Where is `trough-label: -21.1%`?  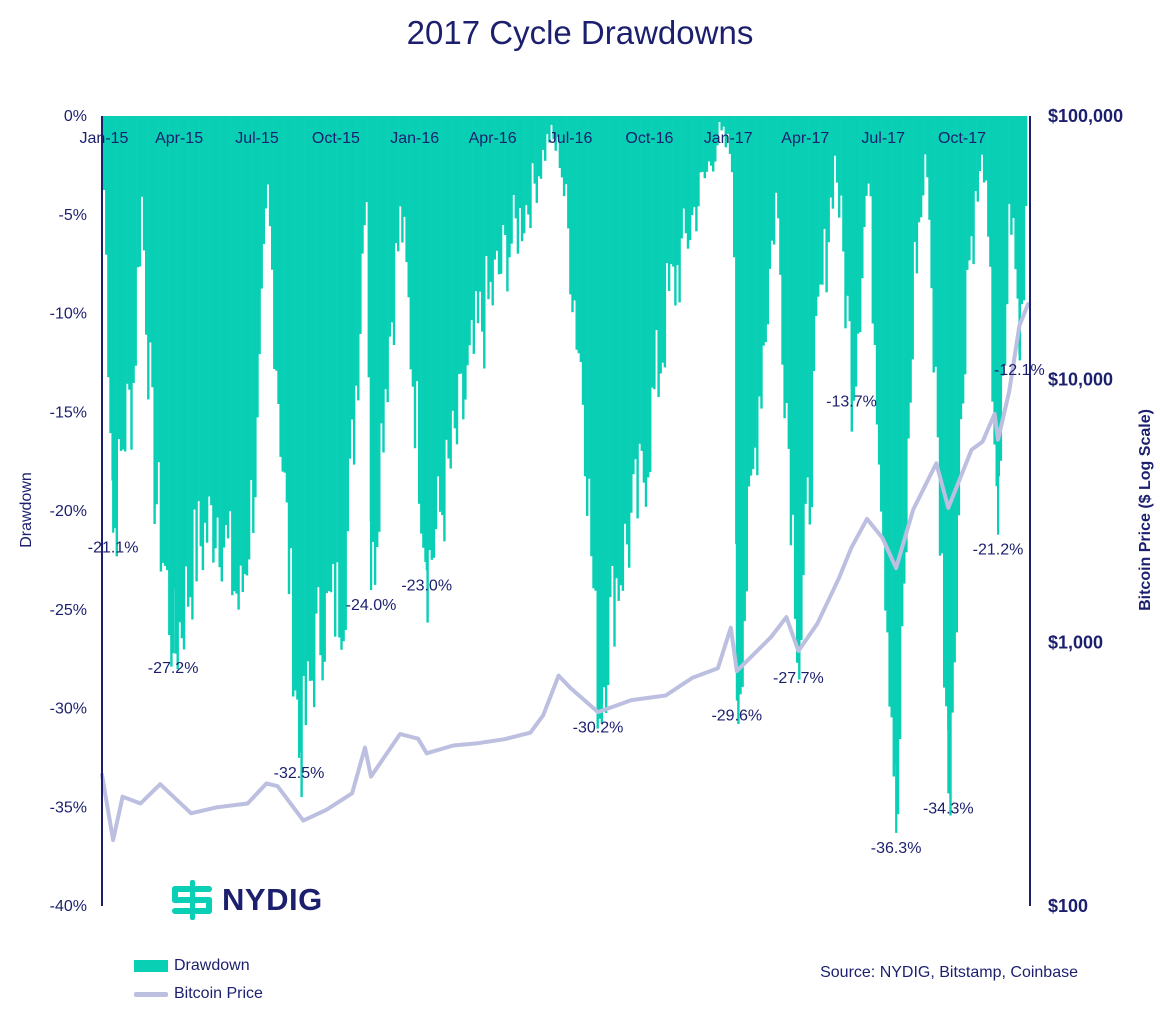 trough-label: -21.1% is located at coordinates (113, 548).